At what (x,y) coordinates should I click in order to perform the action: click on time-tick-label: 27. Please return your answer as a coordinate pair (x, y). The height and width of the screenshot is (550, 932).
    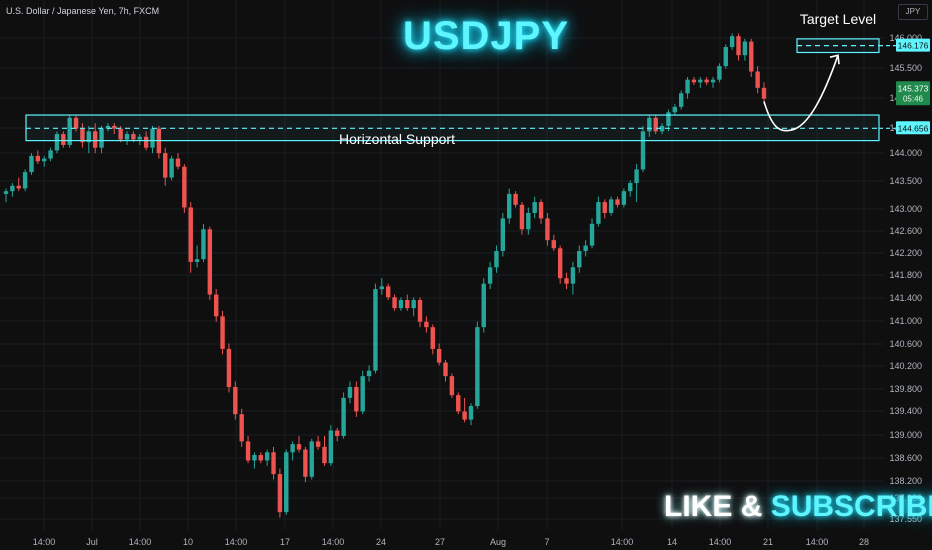
    Looking at the image, I should click on (440, 542).